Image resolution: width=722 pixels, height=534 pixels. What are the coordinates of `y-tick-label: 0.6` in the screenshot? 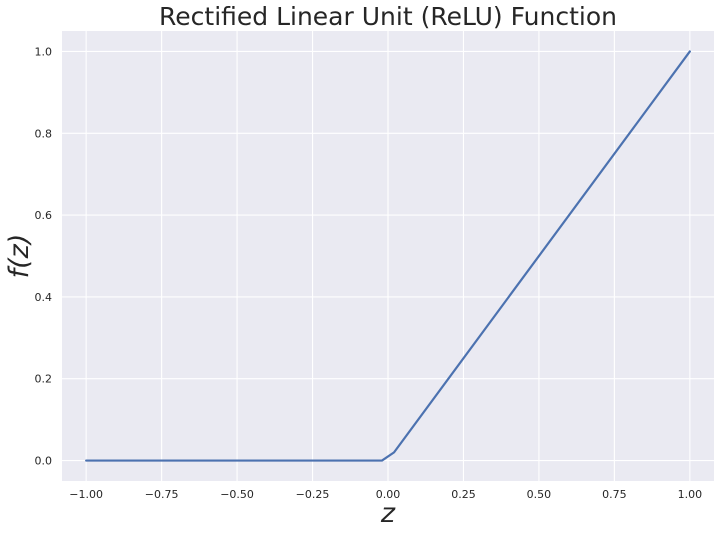 It's located at (44, 215).